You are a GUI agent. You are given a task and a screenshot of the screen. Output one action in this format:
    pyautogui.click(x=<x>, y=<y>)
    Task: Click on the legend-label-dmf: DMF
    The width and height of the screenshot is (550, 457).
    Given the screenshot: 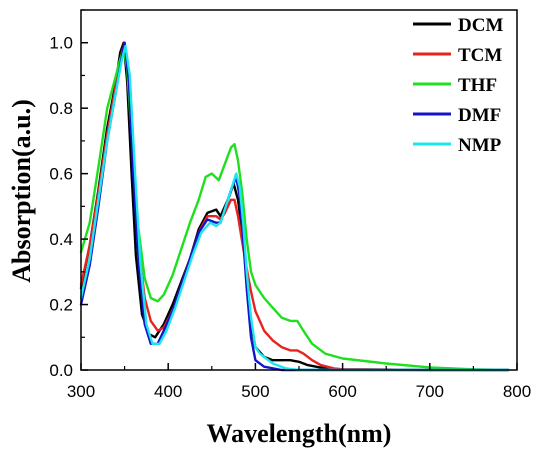 What is the action you would take?
    pyautogui.click(x=479, y=115)
    